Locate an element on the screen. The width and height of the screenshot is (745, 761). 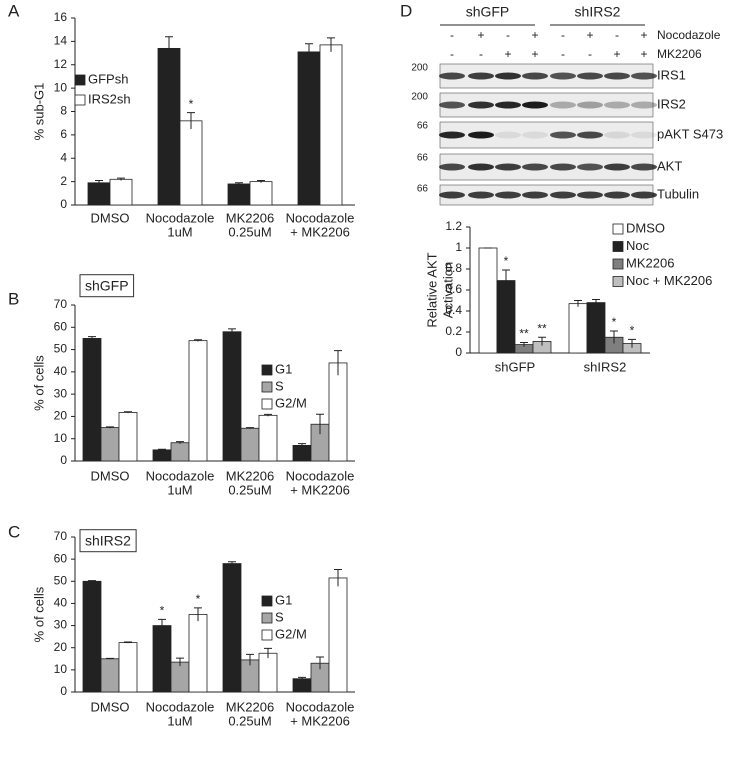
blot-row-label: pAKT S473 is located at coordinates (690, 133).